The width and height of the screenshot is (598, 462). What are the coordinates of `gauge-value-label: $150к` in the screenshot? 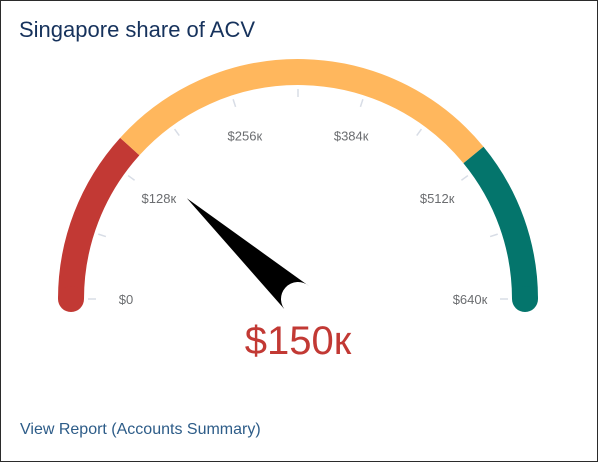 It's located at (298, 341).